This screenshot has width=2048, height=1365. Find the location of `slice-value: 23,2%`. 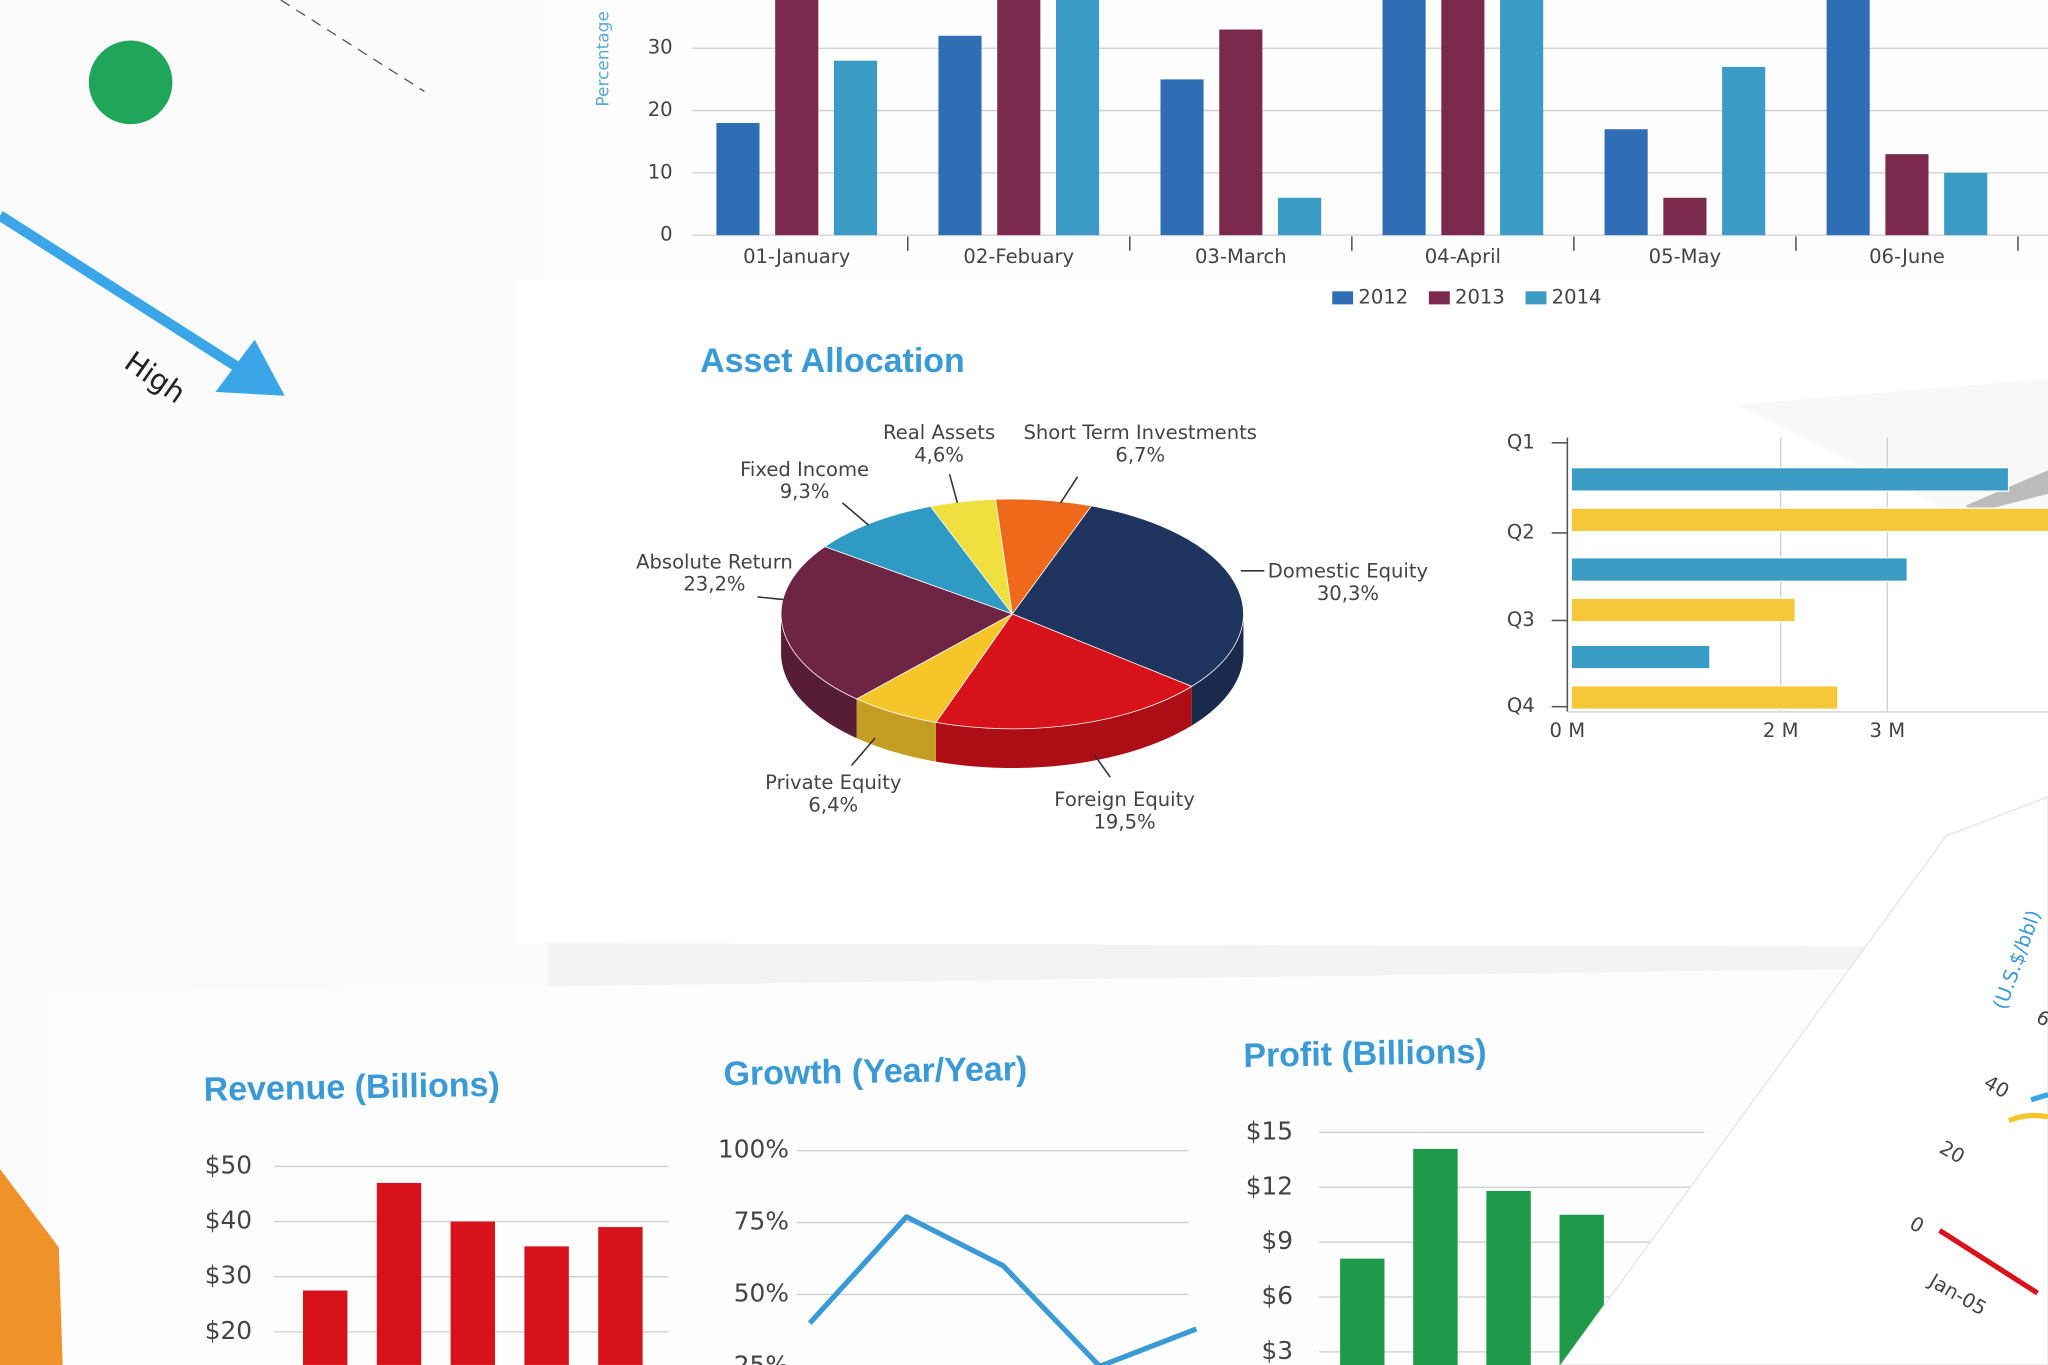

slice-value: 23,2% is located at coordinates (714, 584).